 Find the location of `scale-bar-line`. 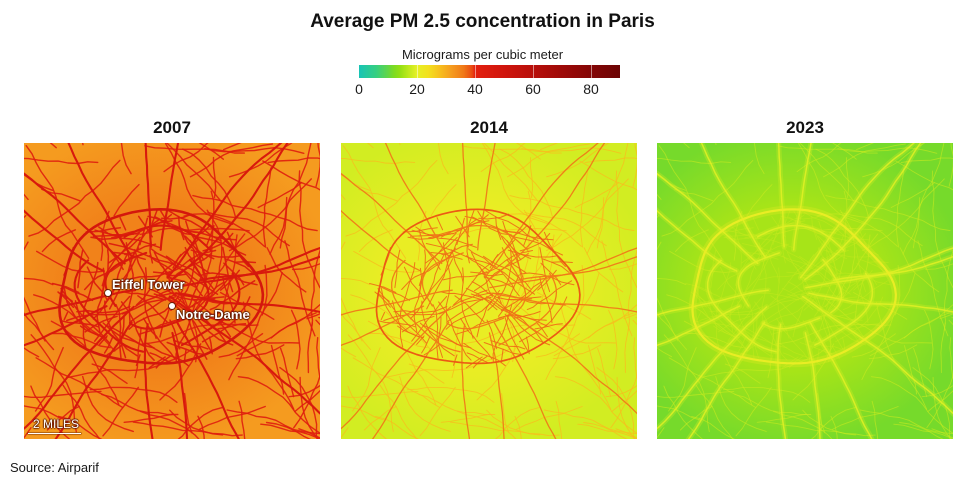

scale-bar-line is located at coordinates (54, 433).